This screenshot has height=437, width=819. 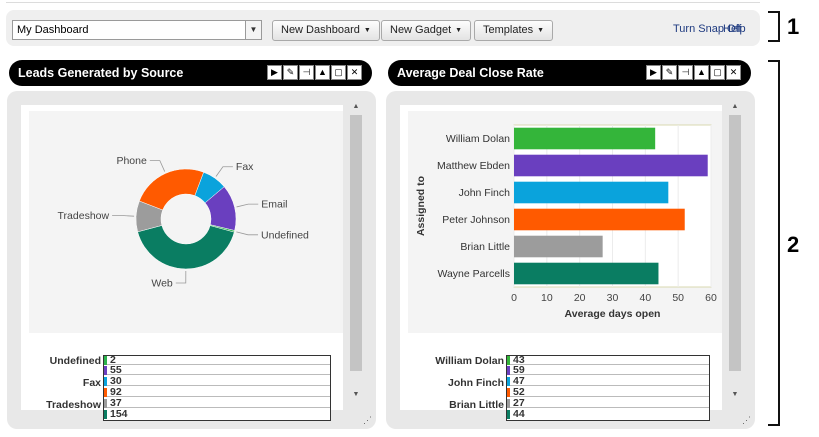 I want to click on new-dashboard-button: New Dashboard ▼, so click(x=326, y=30).